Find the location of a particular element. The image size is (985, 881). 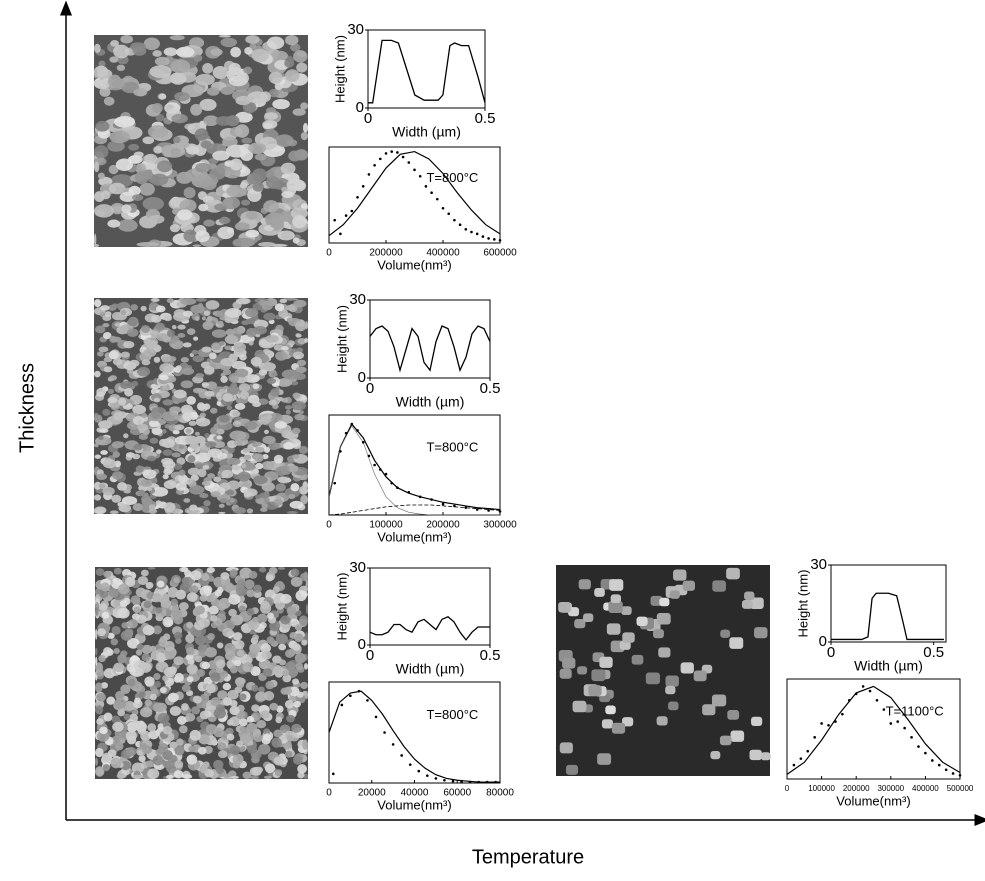

x-tick-label: 200000 is located at coordinates (856, 788).